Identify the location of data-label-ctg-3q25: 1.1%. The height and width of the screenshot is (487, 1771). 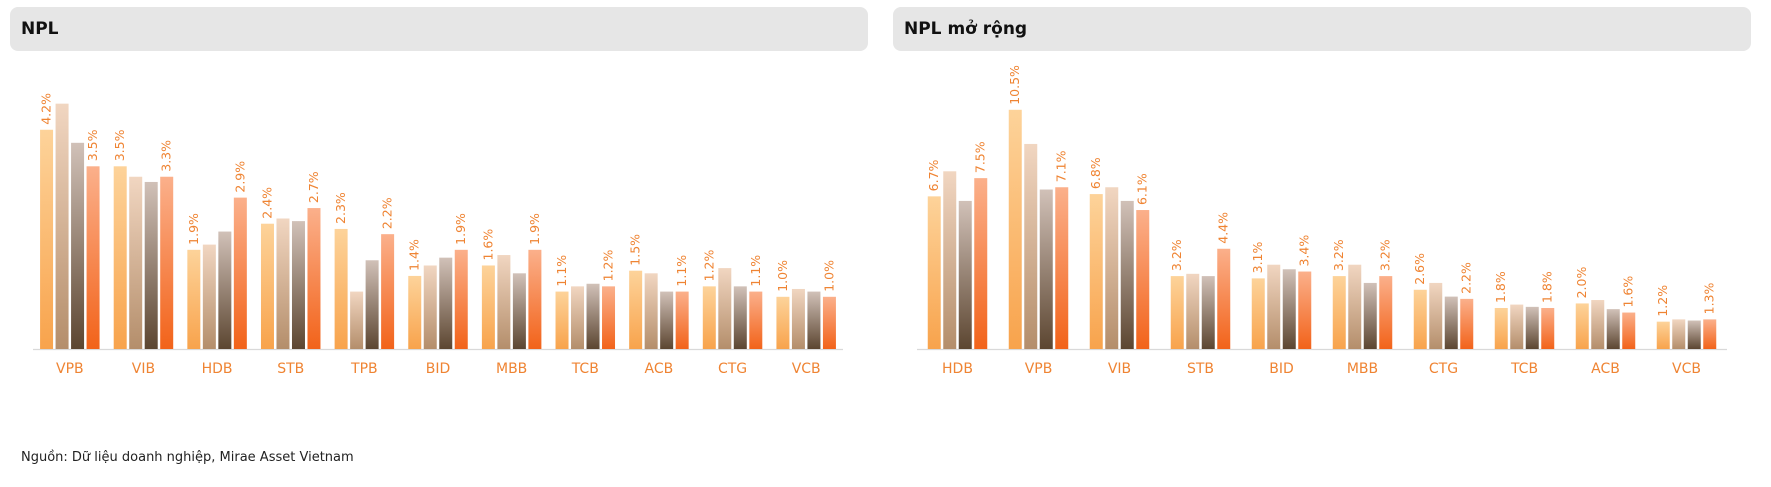
(755, 271).